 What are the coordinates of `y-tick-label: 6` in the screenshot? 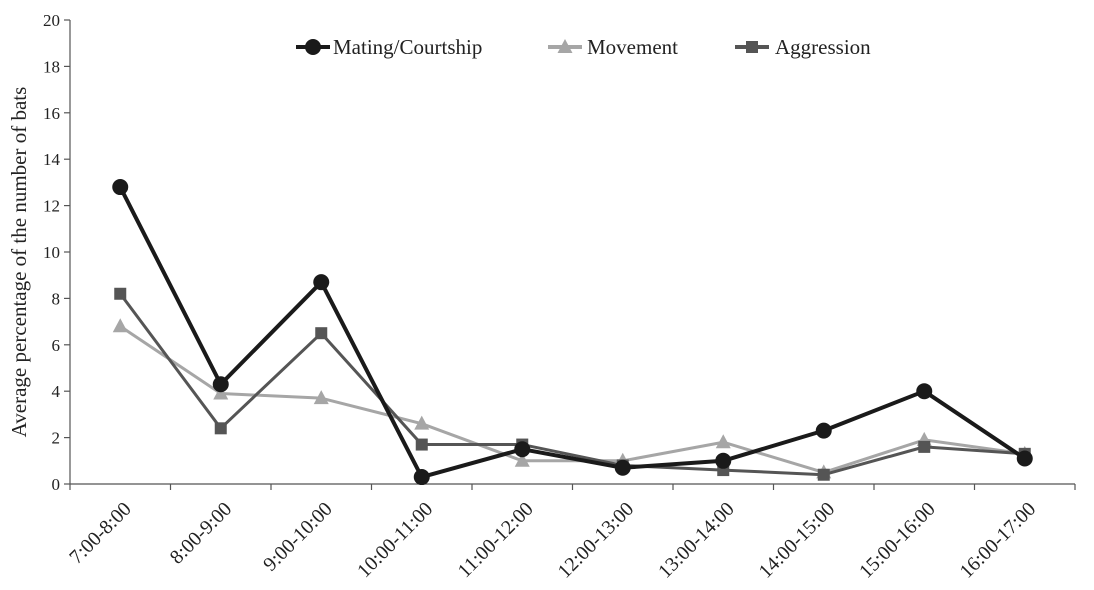 It's located at (56, 345).